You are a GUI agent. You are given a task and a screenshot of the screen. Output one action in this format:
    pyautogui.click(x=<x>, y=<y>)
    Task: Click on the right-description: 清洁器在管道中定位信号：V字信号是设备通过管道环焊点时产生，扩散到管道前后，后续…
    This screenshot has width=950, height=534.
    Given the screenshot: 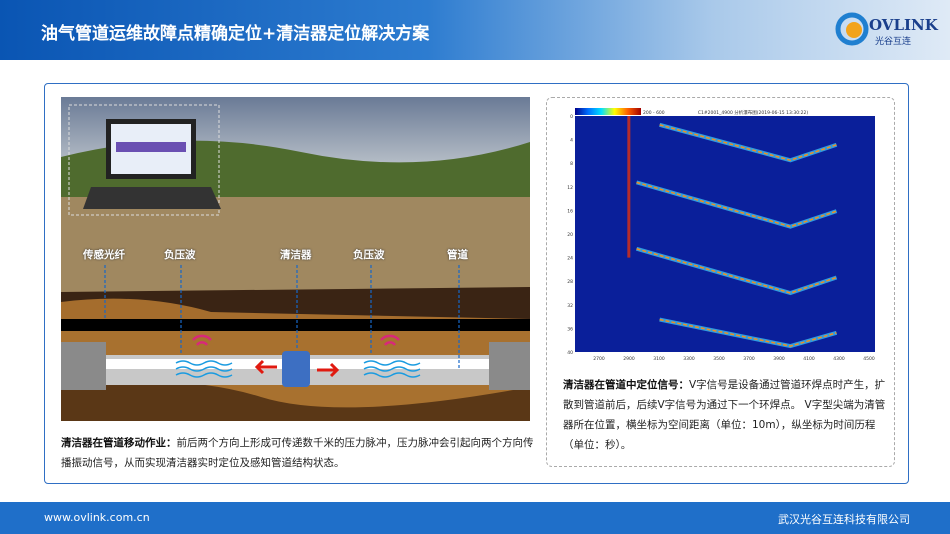 What is the action you would take?
    pyautogui.click(x=725, y=415)
    